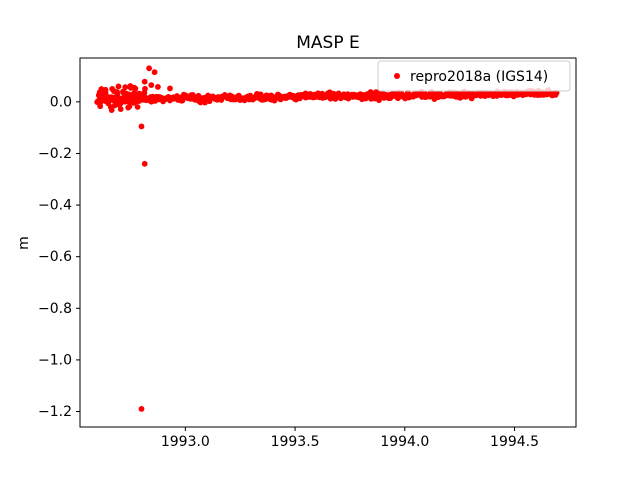 This screenshot has width=640, height=480. Describe the element at coordinates (55, 360) in the screenshot. I see `y-tick-label: −1.0` at that location.